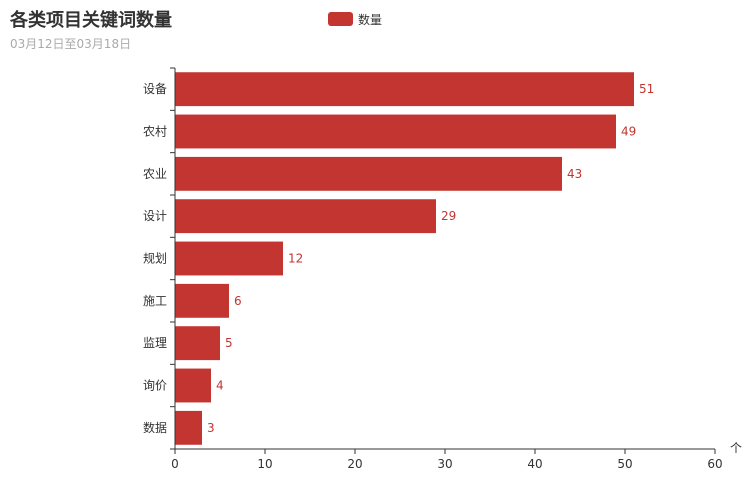 The width and height of the screenshot is (754, 480). I want to click on y-tick-label: 农业, so click(155, 174).